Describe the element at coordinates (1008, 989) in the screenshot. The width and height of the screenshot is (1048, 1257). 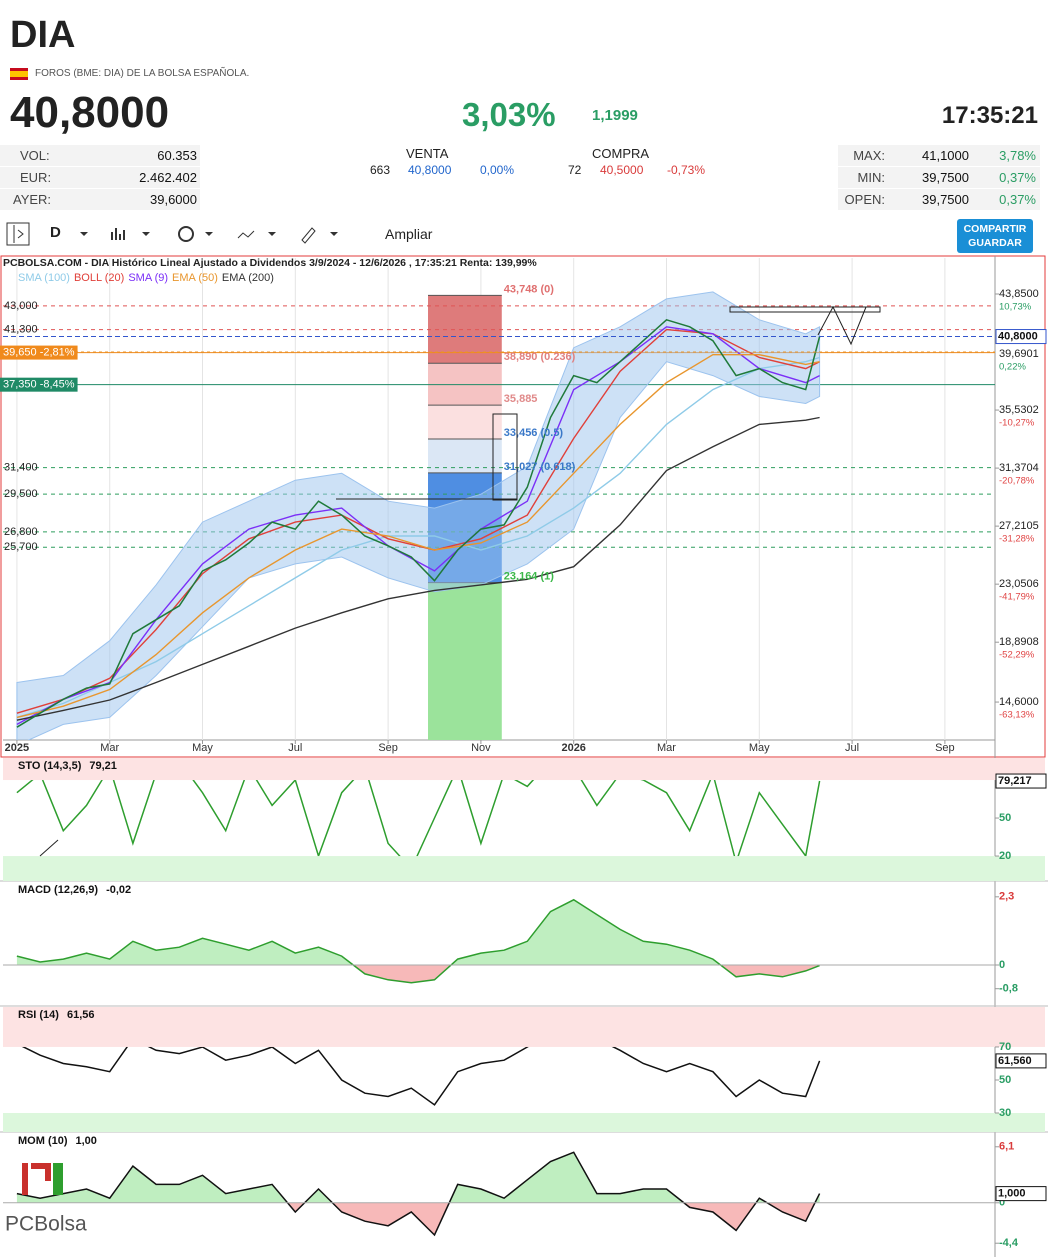
I see `y-tick-label: -0,8` at that location.